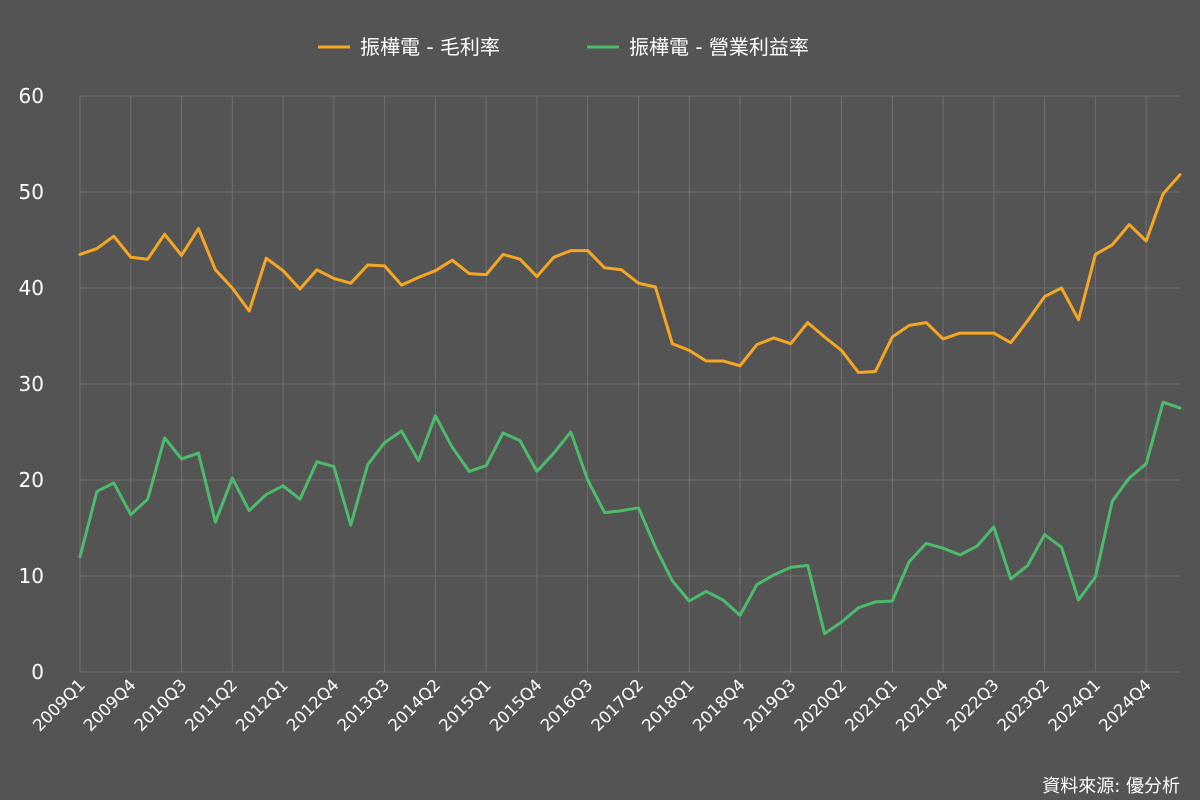 The width and height of the screenshot is (1200, 800). What do you see at coordinates (430, 47) in the screenshot?
I see `legend-label-gross-margin: 振樺電 - 毛利率` at bounding box center [430, 47].